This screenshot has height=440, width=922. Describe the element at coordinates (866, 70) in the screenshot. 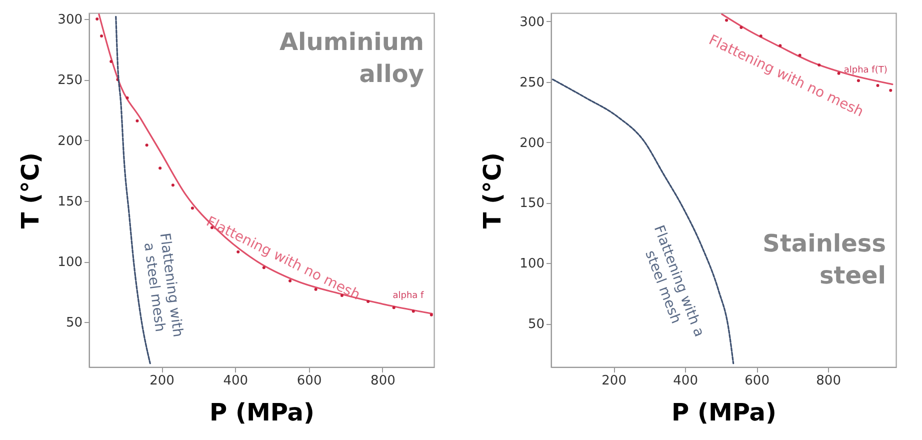

I see `annotation: alpha f(T)` at that location.